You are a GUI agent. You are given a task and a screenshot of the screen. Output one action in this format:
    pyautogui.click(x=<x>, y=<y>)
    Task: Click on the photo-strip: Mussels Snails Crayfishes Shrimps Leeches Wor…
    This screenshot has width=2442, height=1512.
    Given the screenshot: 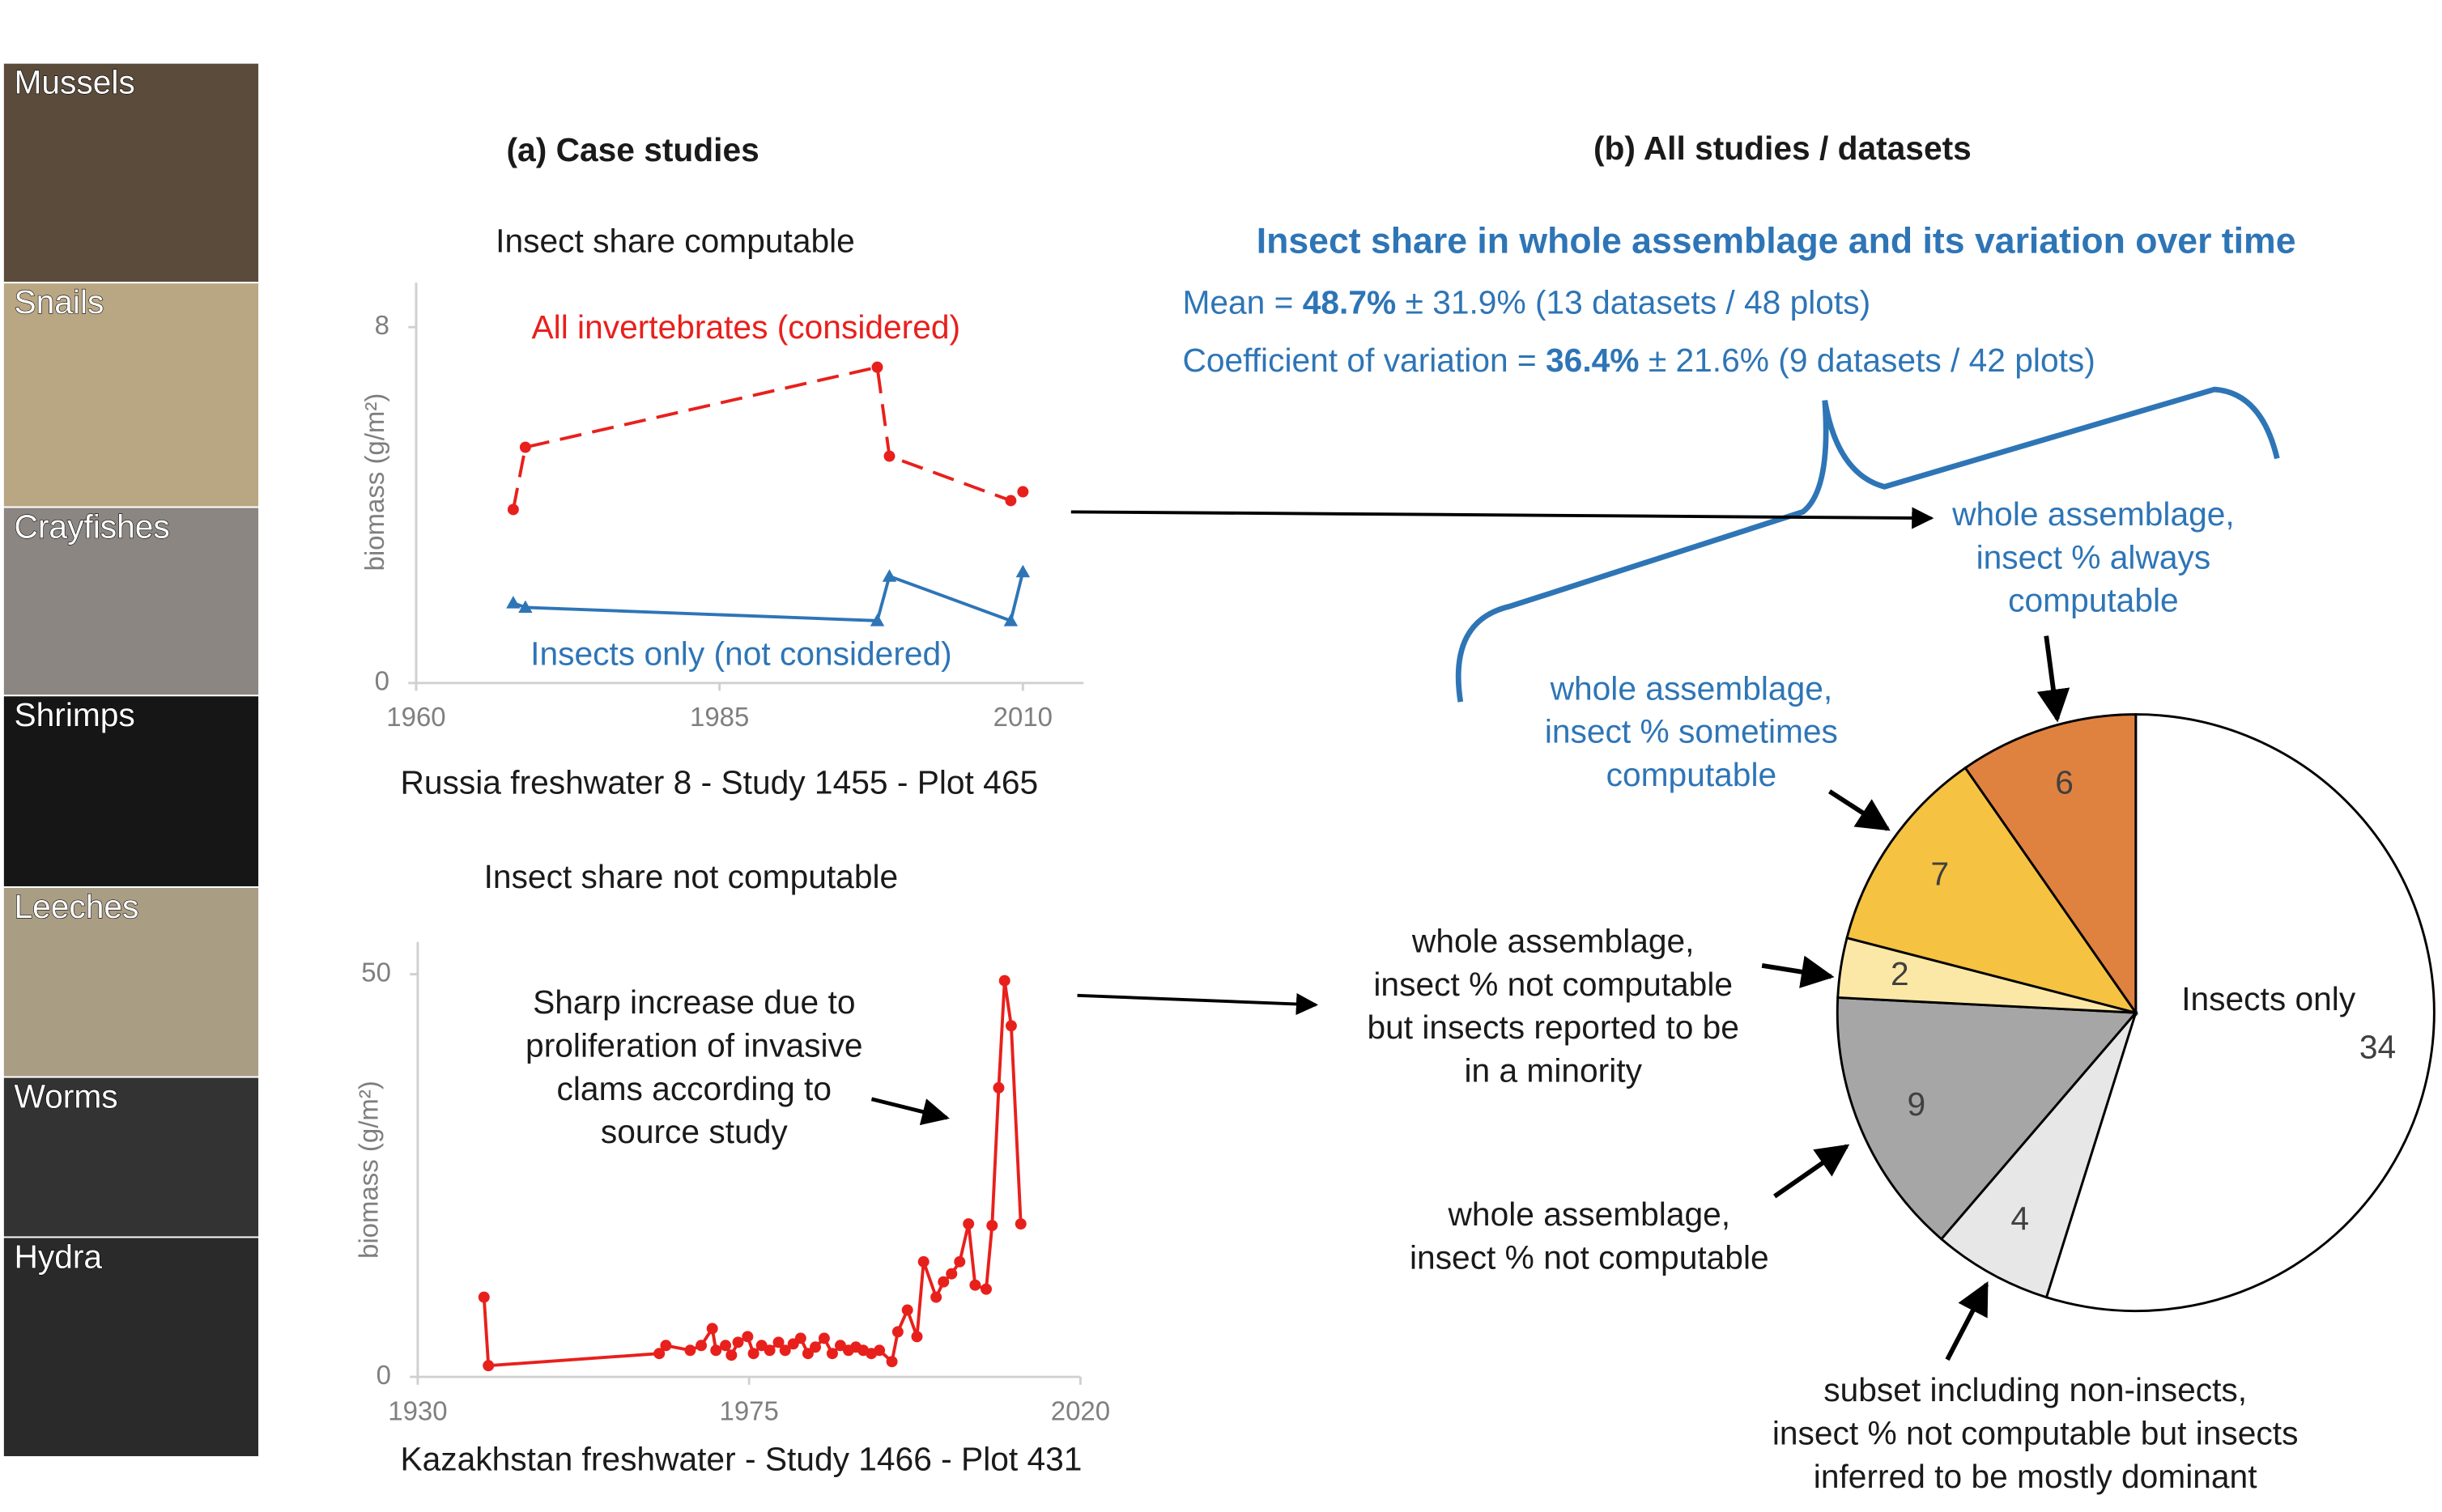 What is the action you would take?
    pyautogui.click(x=131, y=760)
    